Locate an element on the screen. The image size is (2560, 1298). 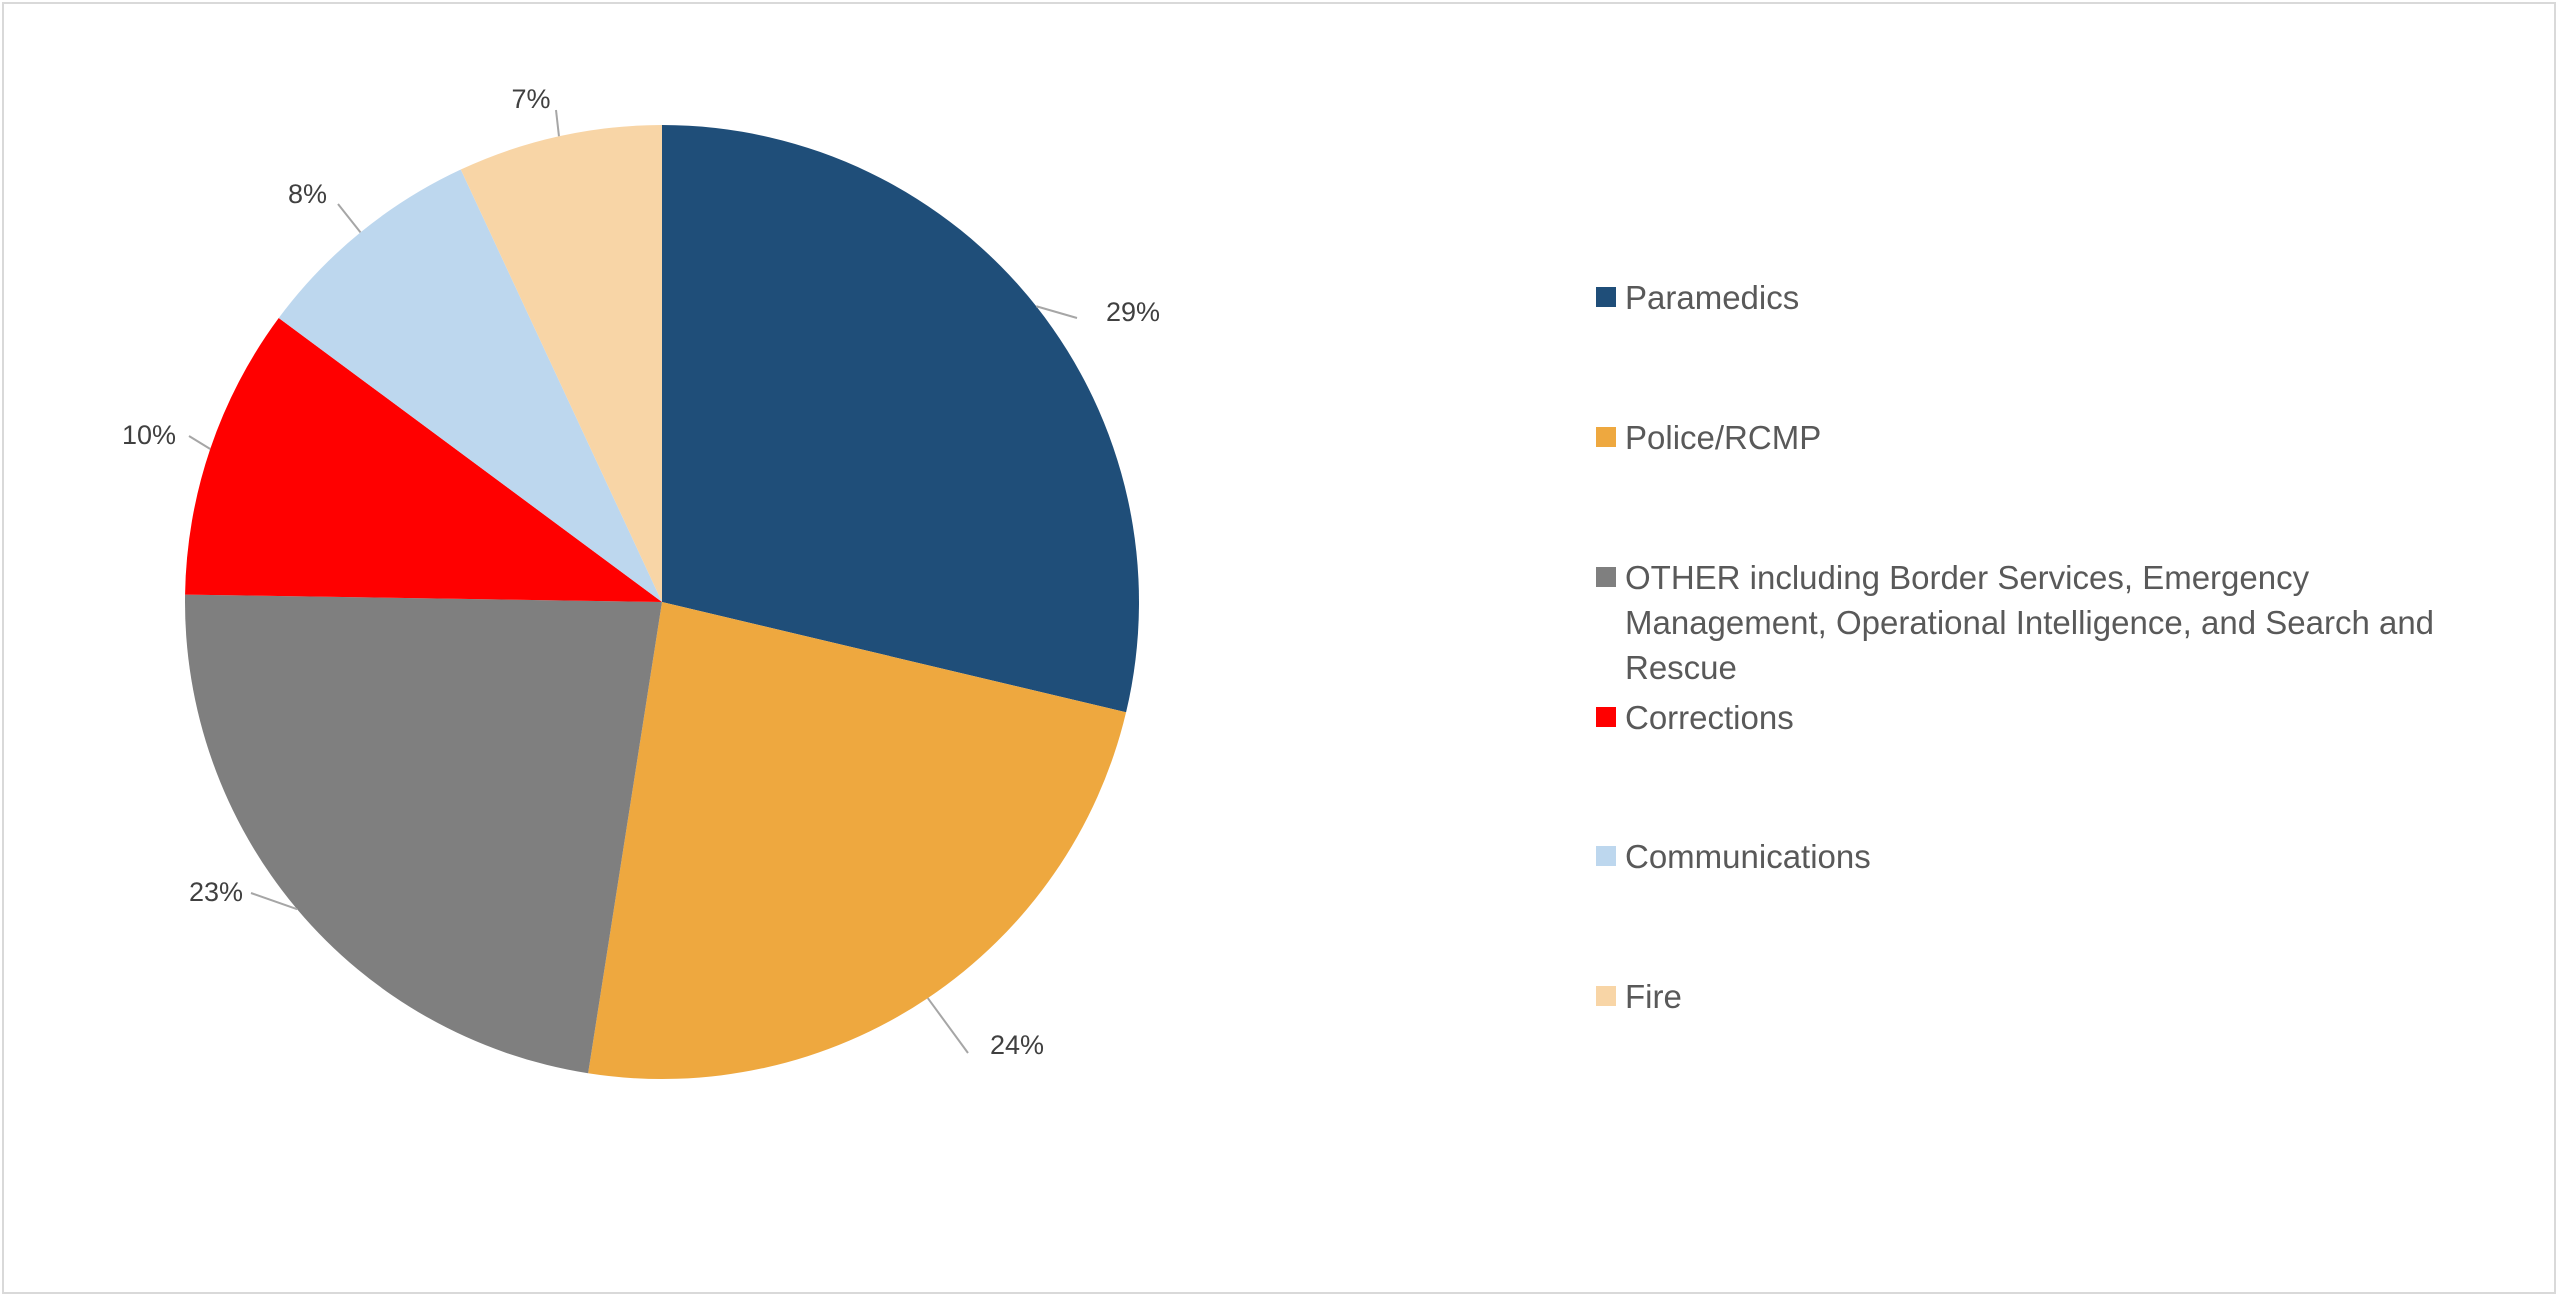
pie-slice-fire is located at coordinates (561, 363).